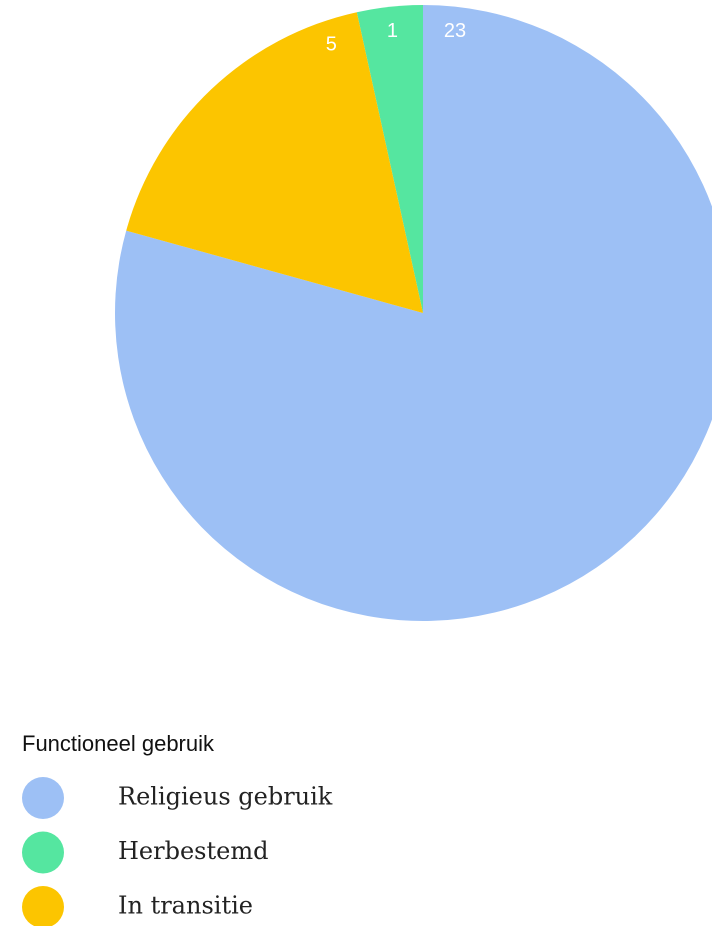 The height and width of the screenshot is (926, 712). What do you see at coordinates (455, 31) in the screenshot?
I see `slice-label: 23` at bounding box center [455, 31].